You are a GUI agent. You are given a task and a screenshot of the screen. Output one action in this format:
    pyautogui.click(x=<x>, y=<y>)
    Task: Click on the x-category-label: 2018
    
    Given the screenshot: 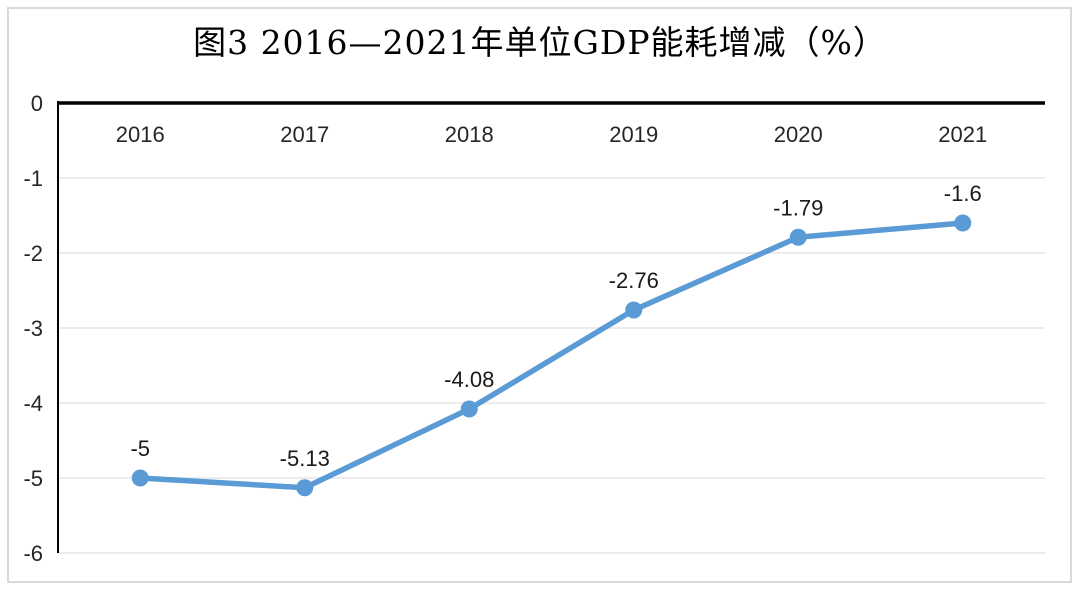 What is the action you would take?
    pyautogui.click(x=469, y=134)
    